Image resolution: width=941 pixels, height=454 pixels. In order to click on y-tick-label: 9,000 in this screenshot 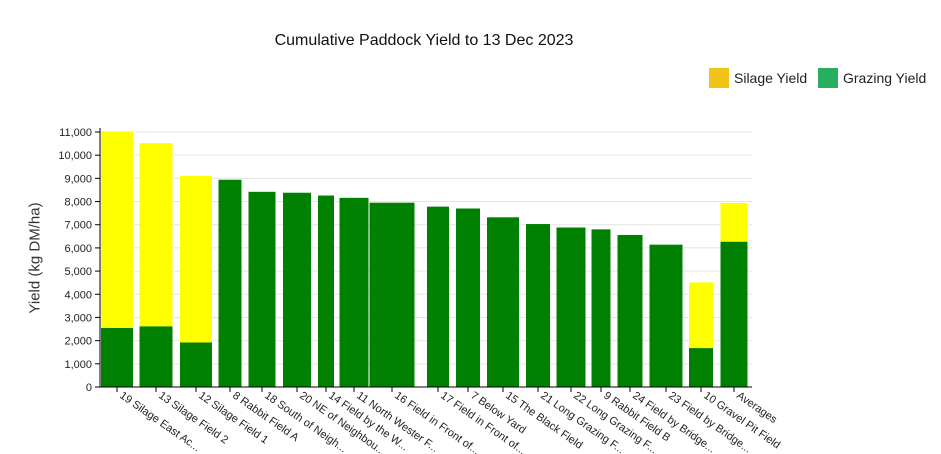, I will do `click(78, 179)`.